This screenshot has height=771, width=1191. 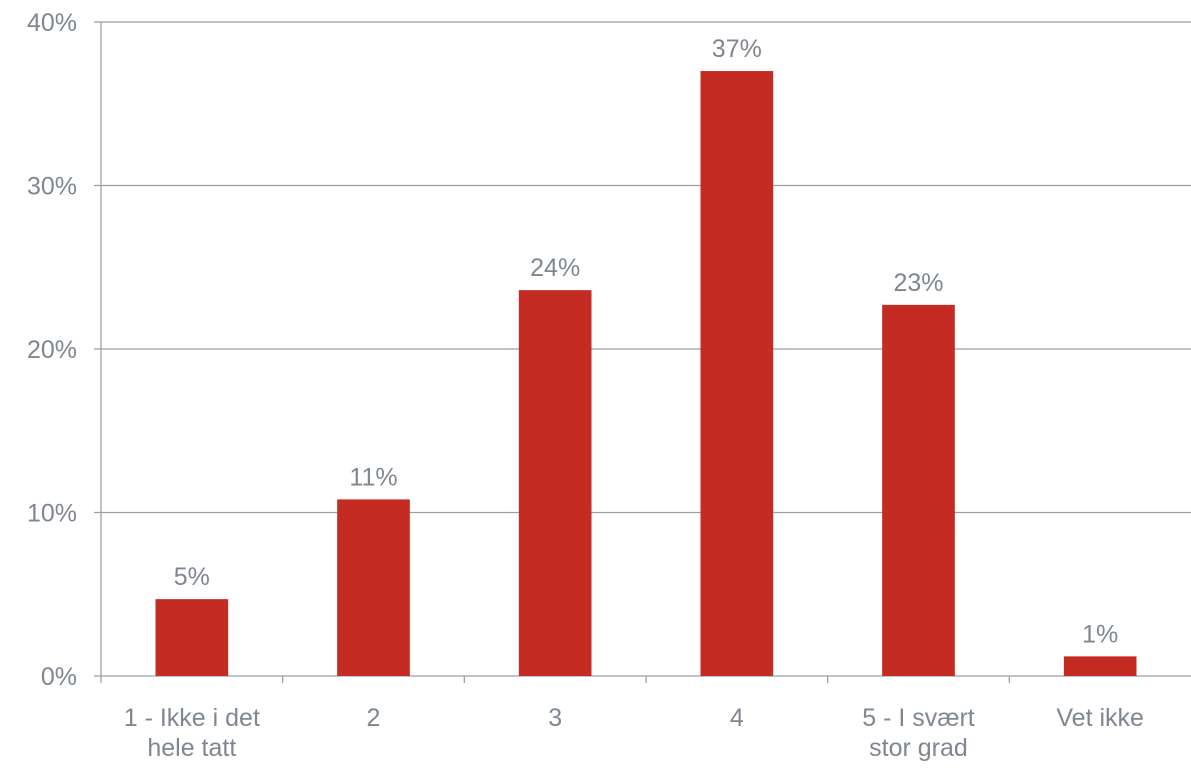 I want to click on data-label: 1%, so click(x=1100, y=634).